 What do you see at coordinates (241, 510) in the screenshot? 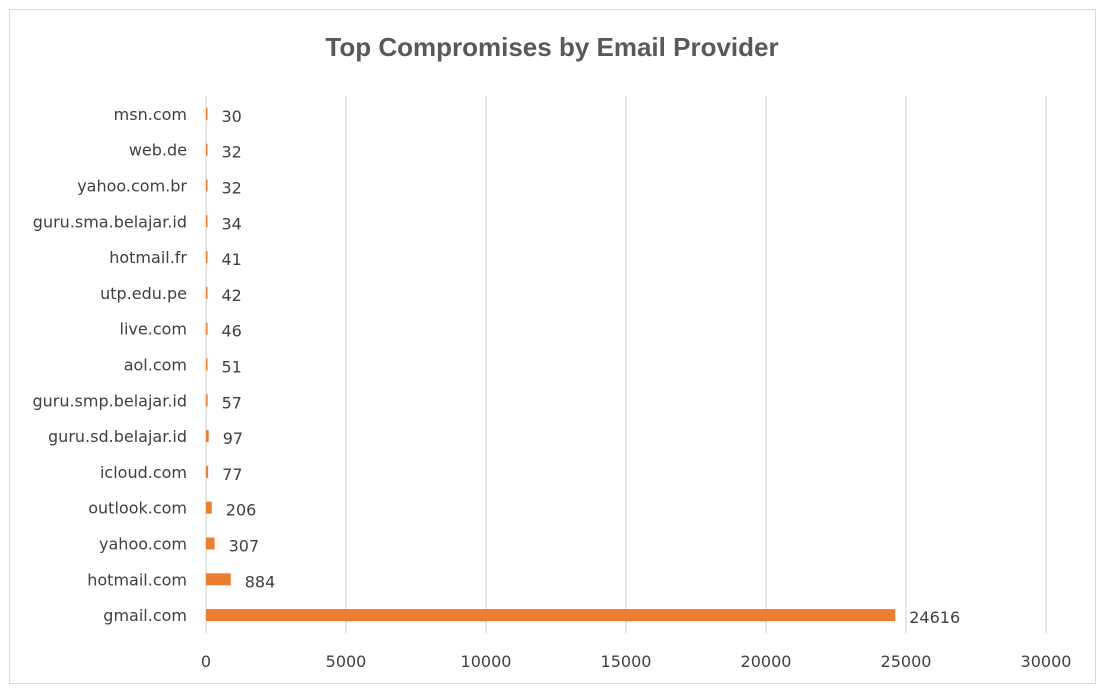
I see `data-label: 206` at bounding box center [241, 510].